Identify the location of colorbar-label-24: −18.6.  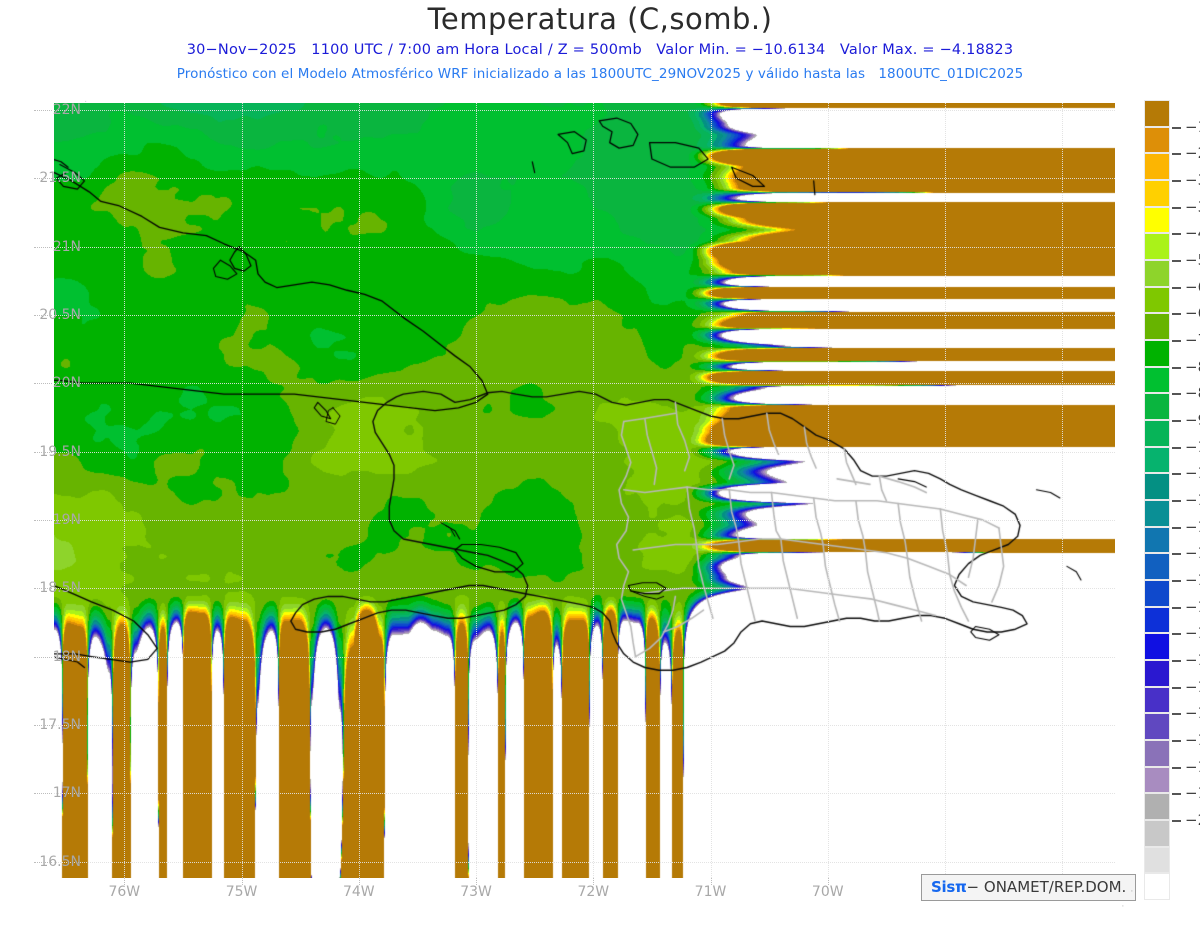
(1192, 766).